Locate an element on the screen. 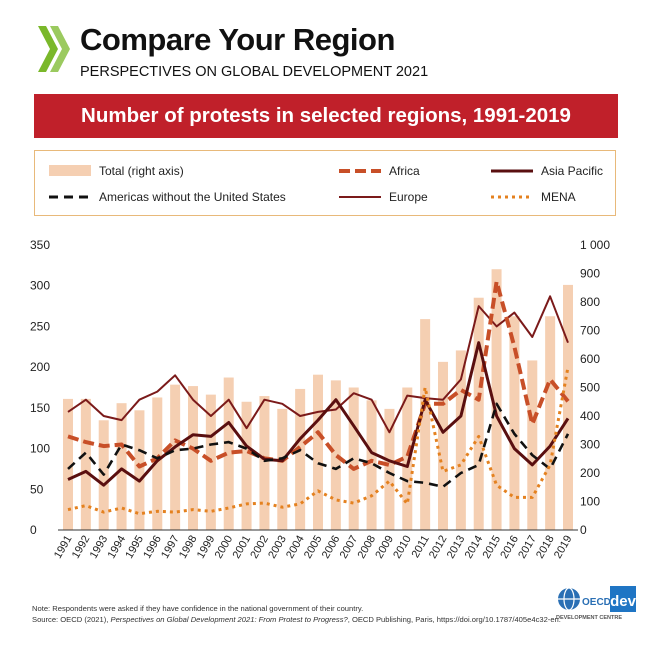 The image size is (650, 653). bar-total-2009 is located at coordinates (389, 469).